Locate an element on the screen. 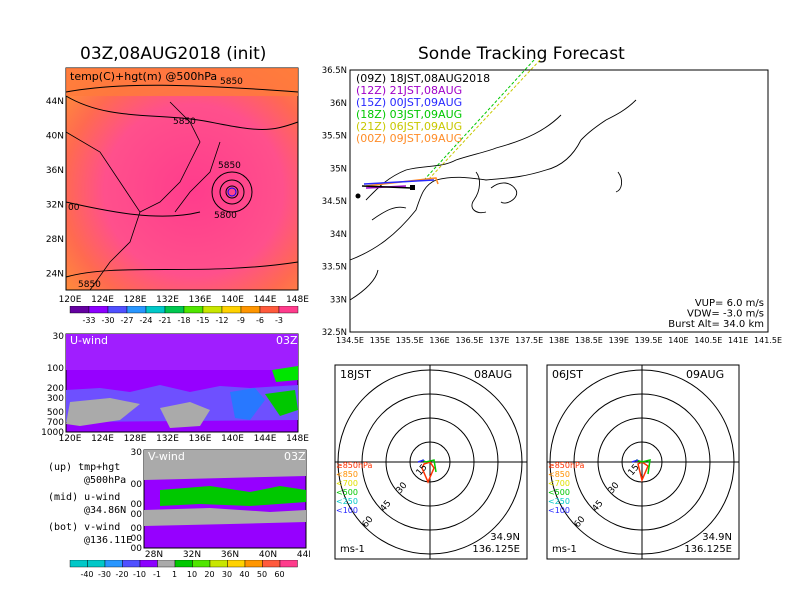  colorbar-tick: -30 is located at coordinates (107, 320).